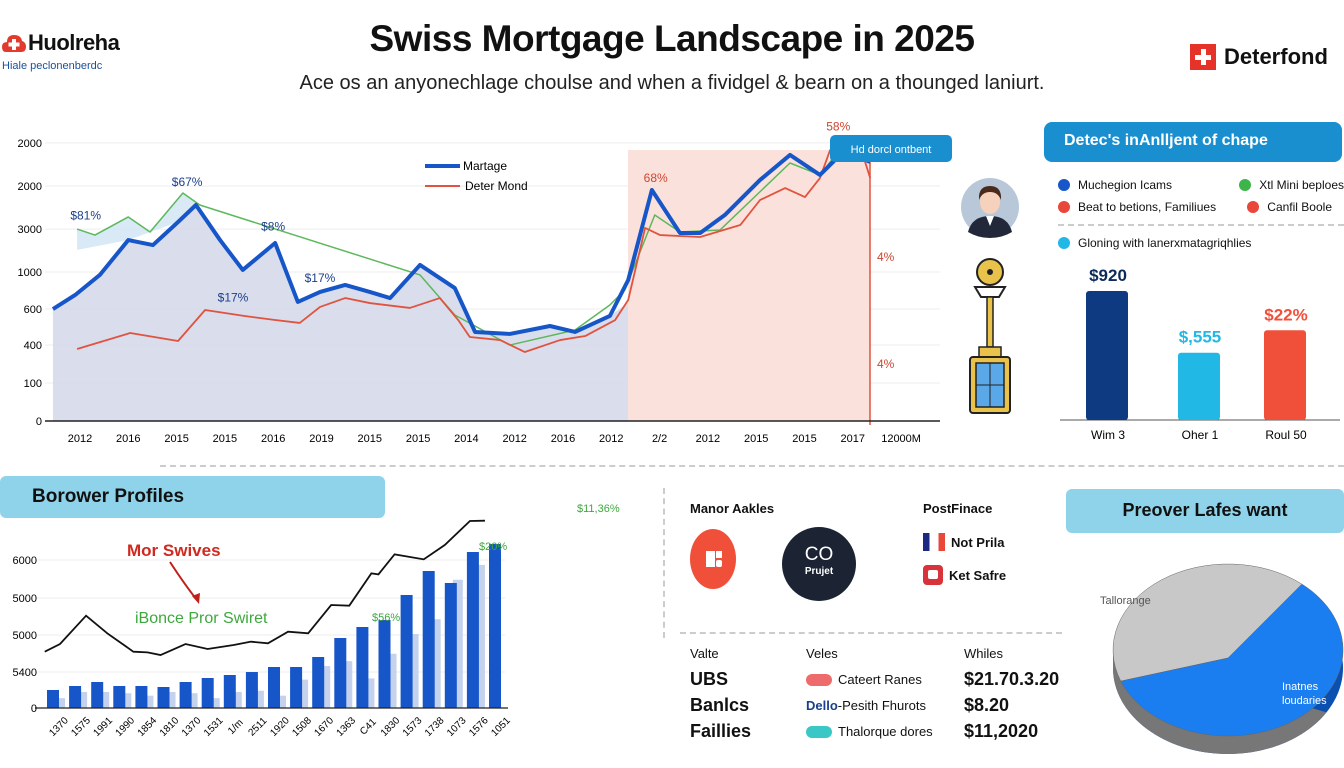  Describe the element at coordinates (496, 186) in the screenshot. I see `legend-label-deter-mond: Deter Mond` at that location.